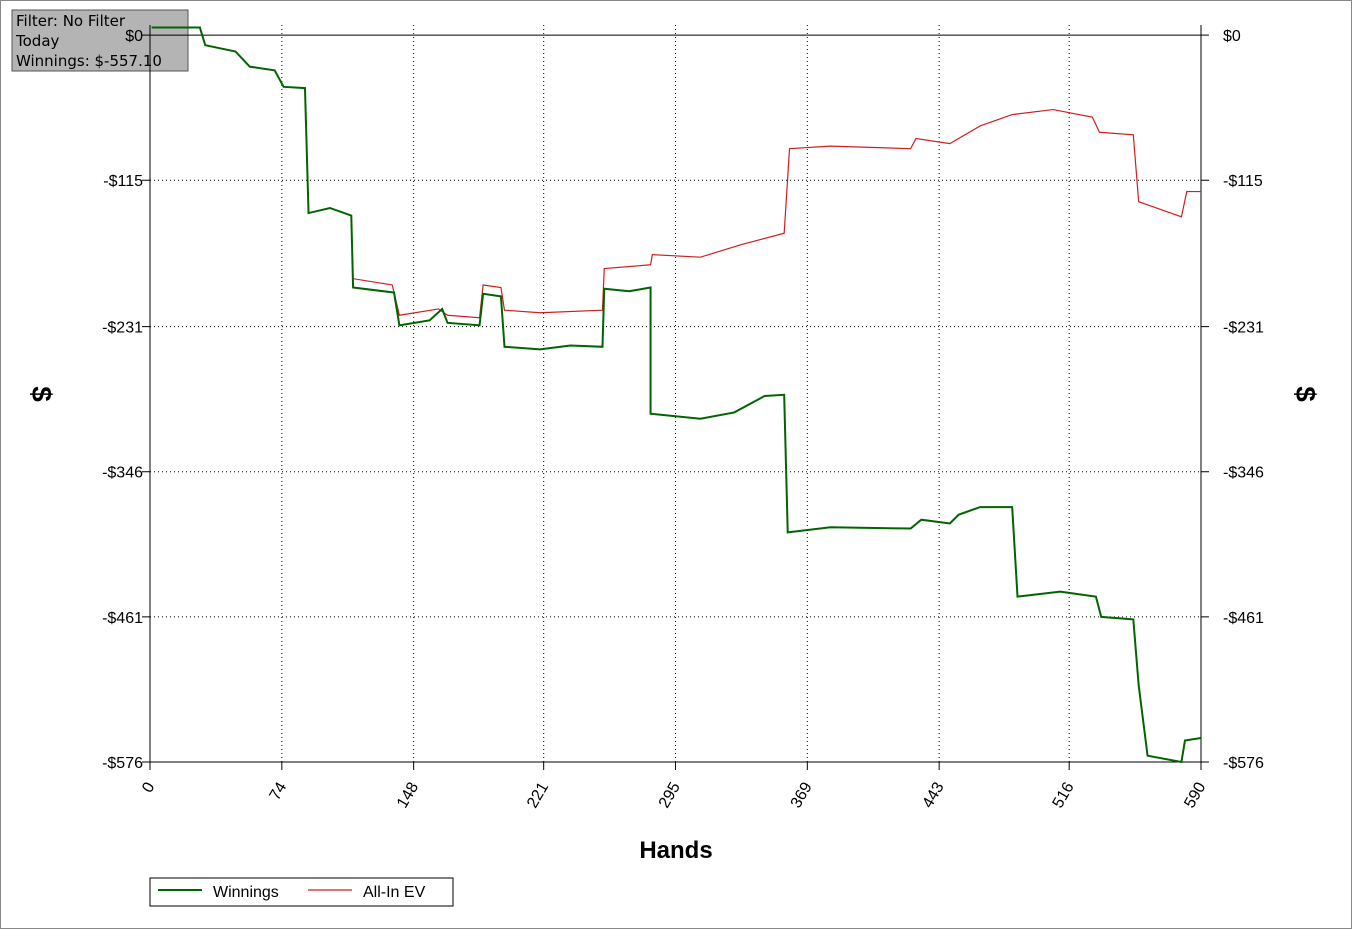  Describe the element at coordinates (134, 36) in the screenshot. I see `y-tick-label: $0` at that location.